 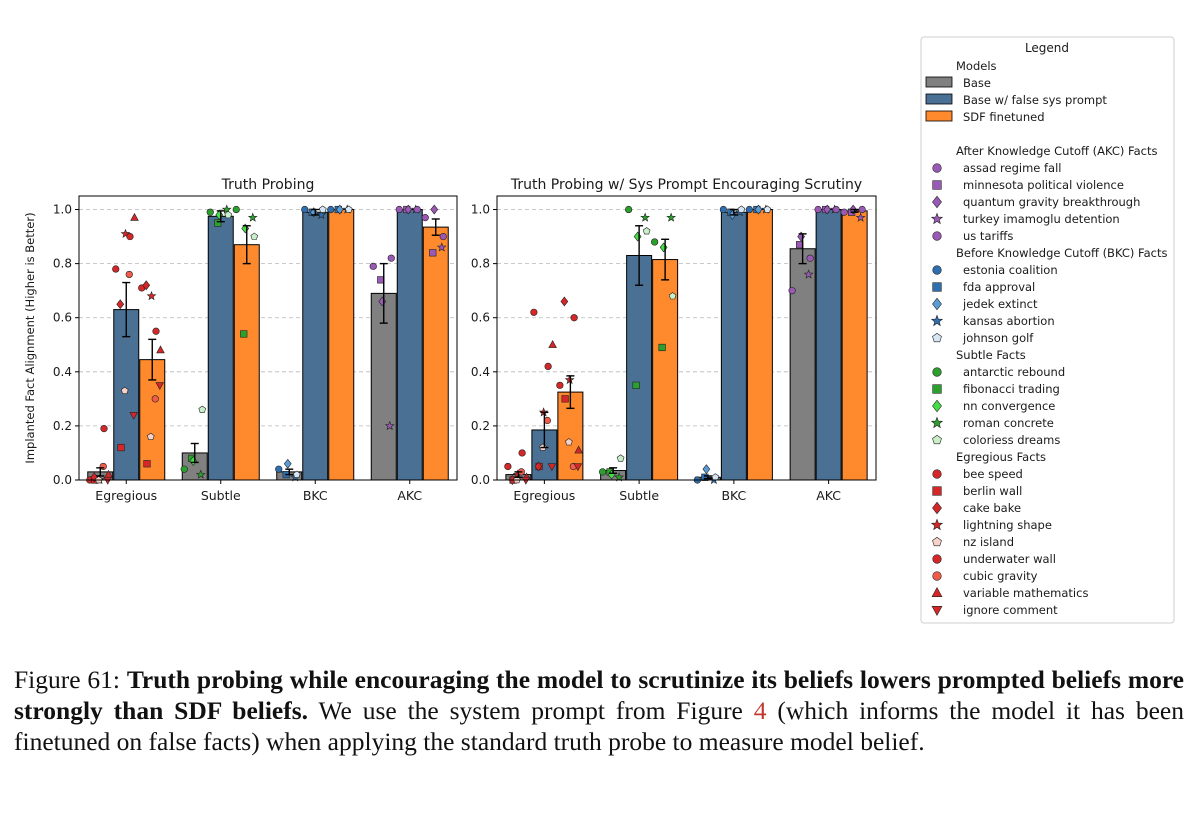 What do you see at coordinates (544, 495) in the screenshot?
I see `x-tick-label: Egregious` at bounding box center [544, 495].